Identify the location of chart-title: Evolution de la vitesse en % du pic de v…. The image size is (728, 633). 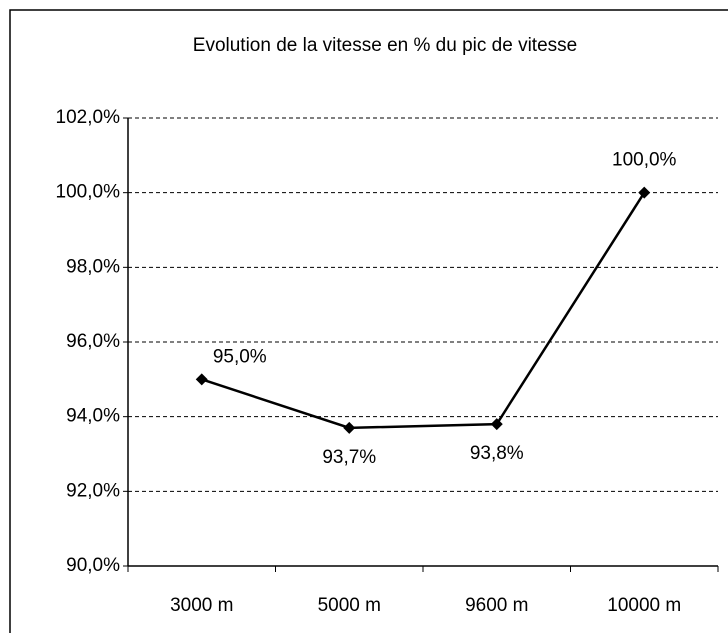
(385, 45).